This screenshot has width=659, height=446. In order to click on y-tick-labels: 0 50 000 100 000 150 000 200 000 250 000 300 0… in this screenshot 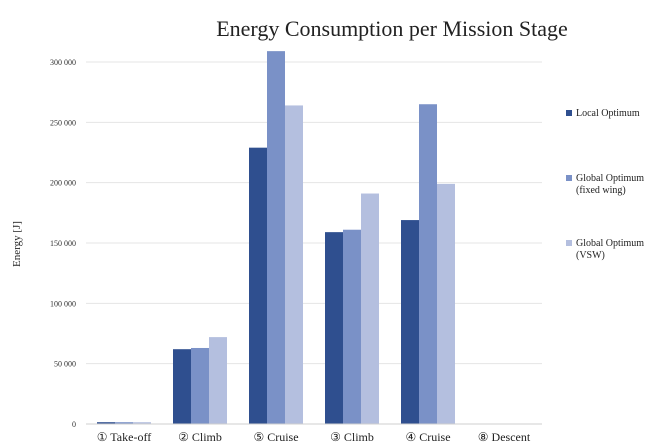, I will do `click(63, 243)`.